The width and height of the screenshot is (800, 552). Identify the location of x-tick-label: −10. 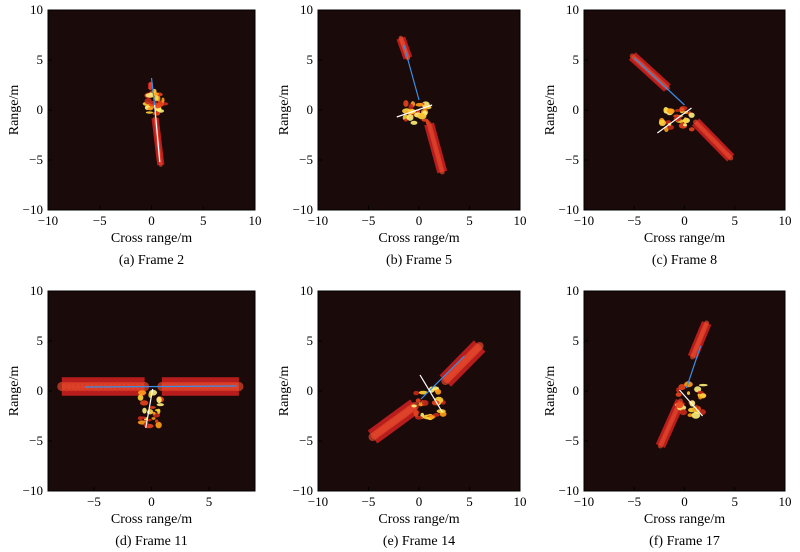
(318, 501).